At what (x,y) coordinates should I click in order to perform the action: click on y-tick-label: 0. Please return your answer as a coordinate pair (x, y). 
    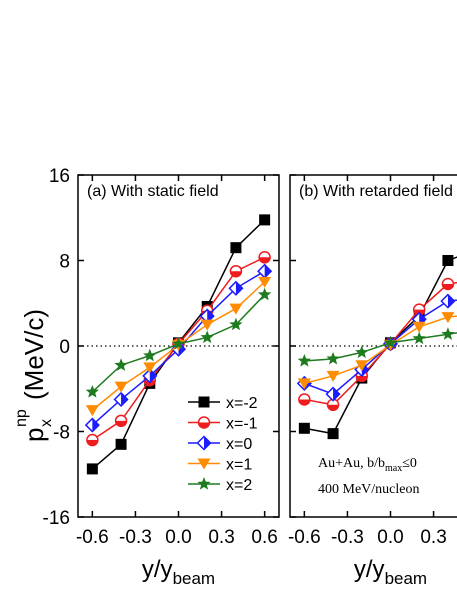
    Looking at the image, I should click on (64, 347).